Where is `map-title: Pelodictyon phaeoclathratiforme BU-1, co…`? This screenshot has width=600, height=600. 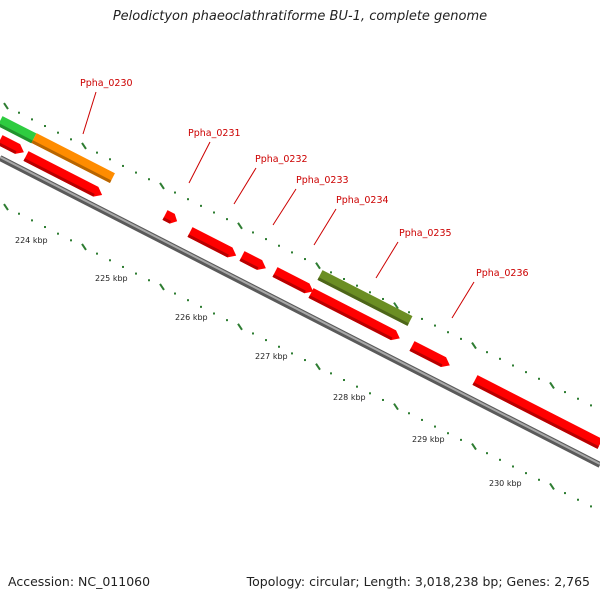 map-title: Pelodictyon phaeoclathratiforme BU-1, co… is located at coordinates (300, 16).